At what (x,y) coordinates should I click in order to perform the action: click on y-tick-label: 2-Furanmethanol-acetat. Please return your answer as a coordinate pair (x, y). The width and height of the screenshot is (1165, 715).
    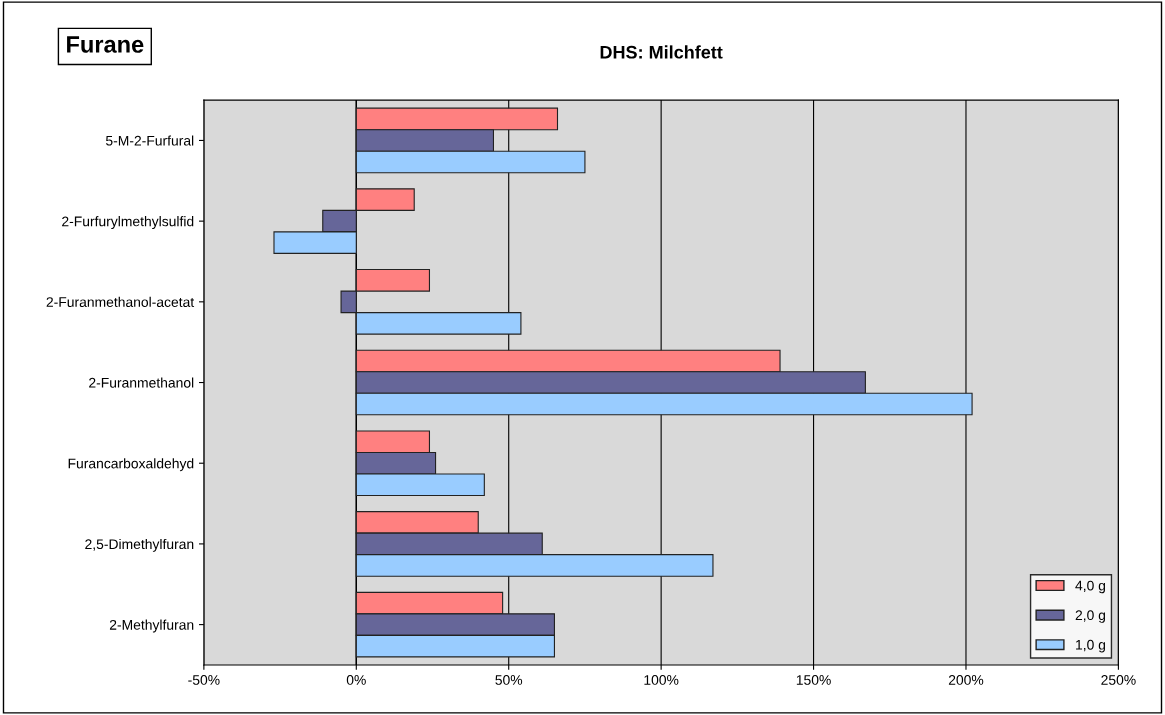
    Looking at the image, I should click on (120, 301).